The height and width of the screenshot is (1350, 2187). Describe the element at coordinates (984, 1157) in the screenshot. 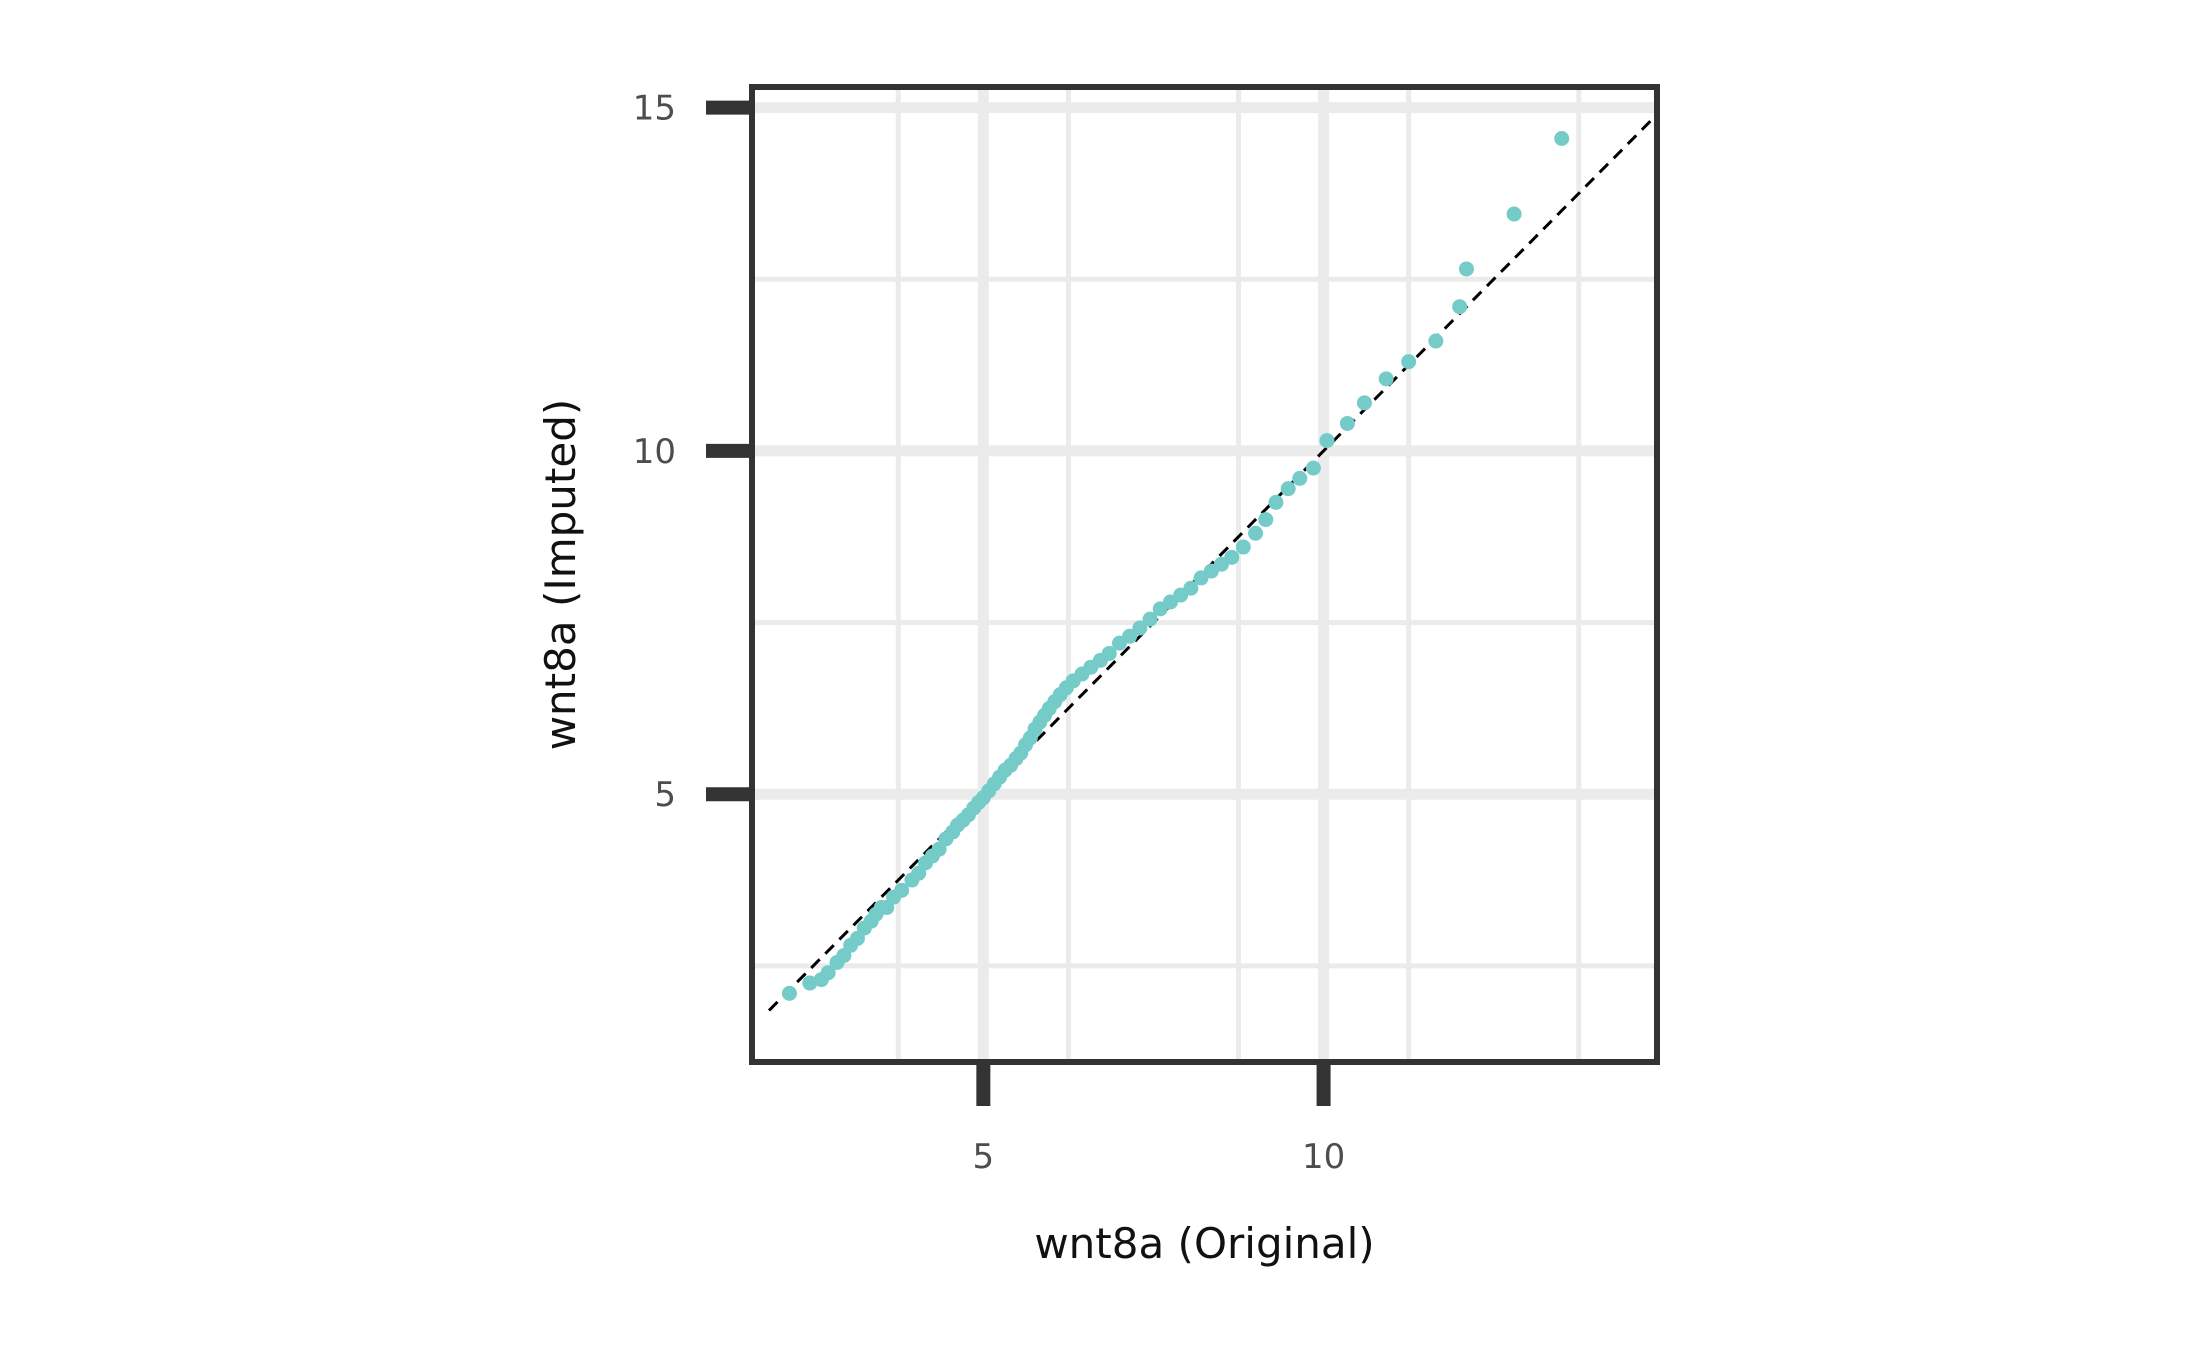

I see `x-tick-label: 5` at that location.